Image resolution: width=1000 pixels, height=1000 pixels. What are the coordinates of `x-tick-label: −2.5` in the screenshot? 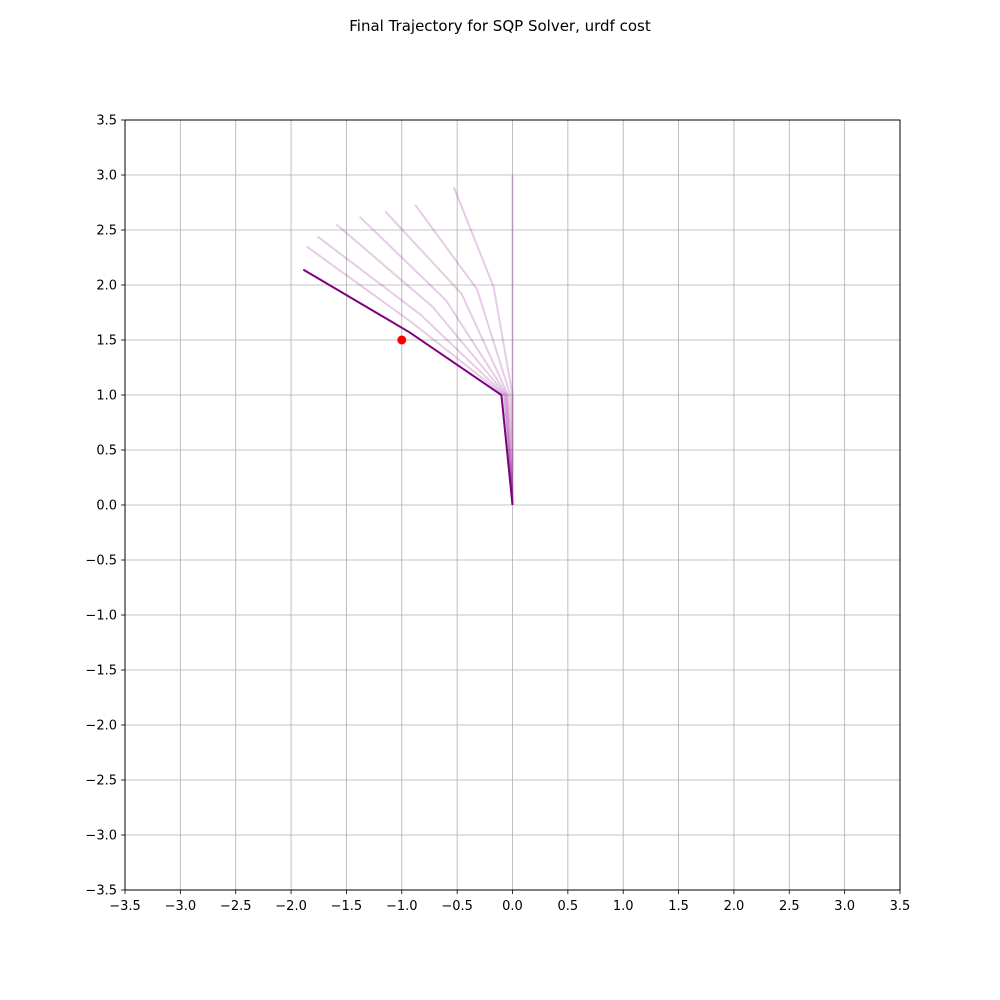 It's located at (236, 906).